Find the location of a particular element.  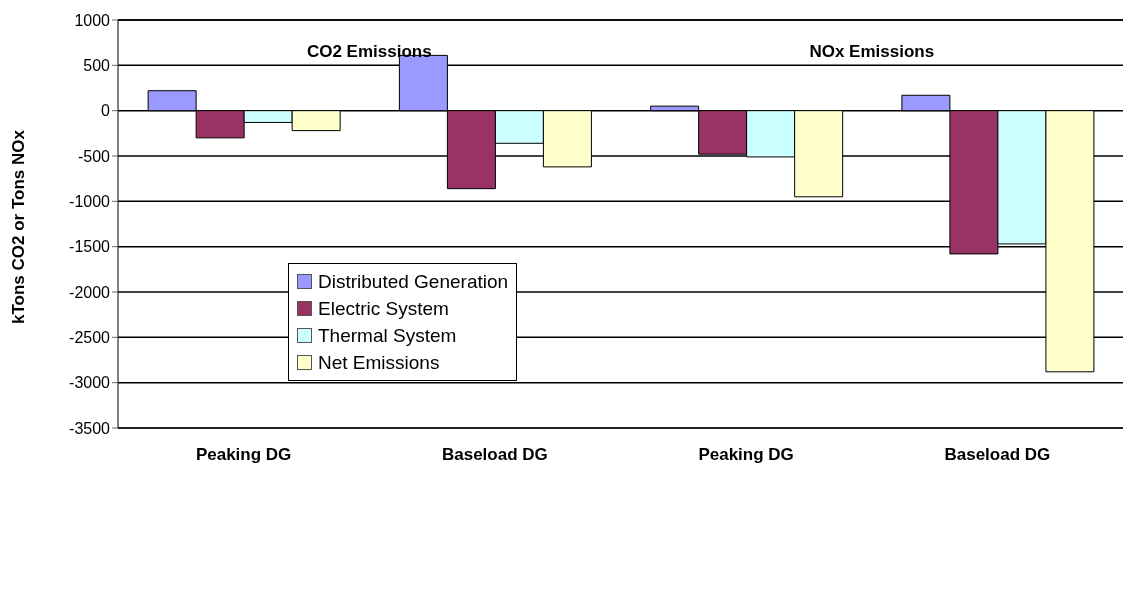

y-tick-label: -2500 is located at coordinates (90, 338).